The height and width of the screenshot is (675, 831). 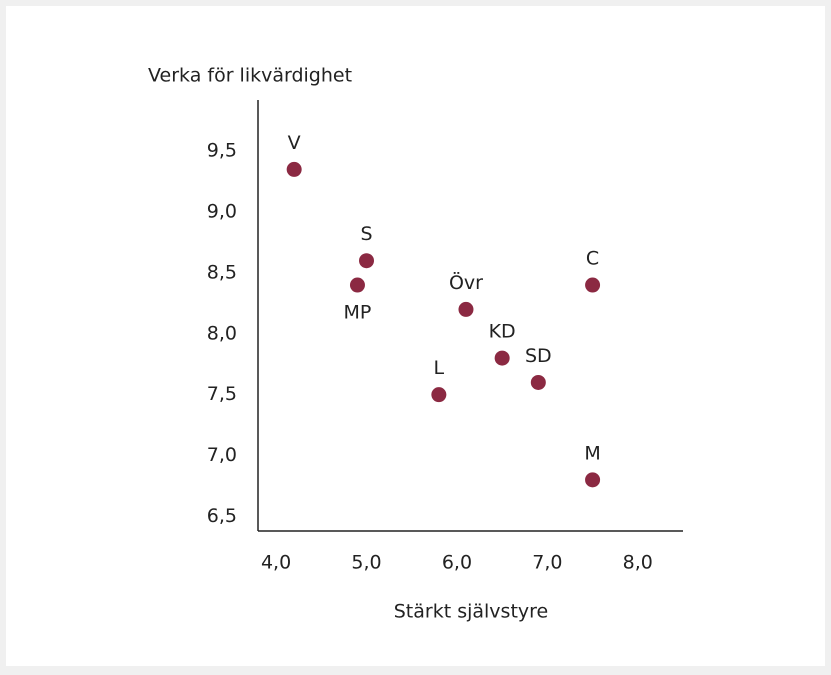 I want to click on y-axis-title: Verka för likvärdighet, so click(x=250, y=76).